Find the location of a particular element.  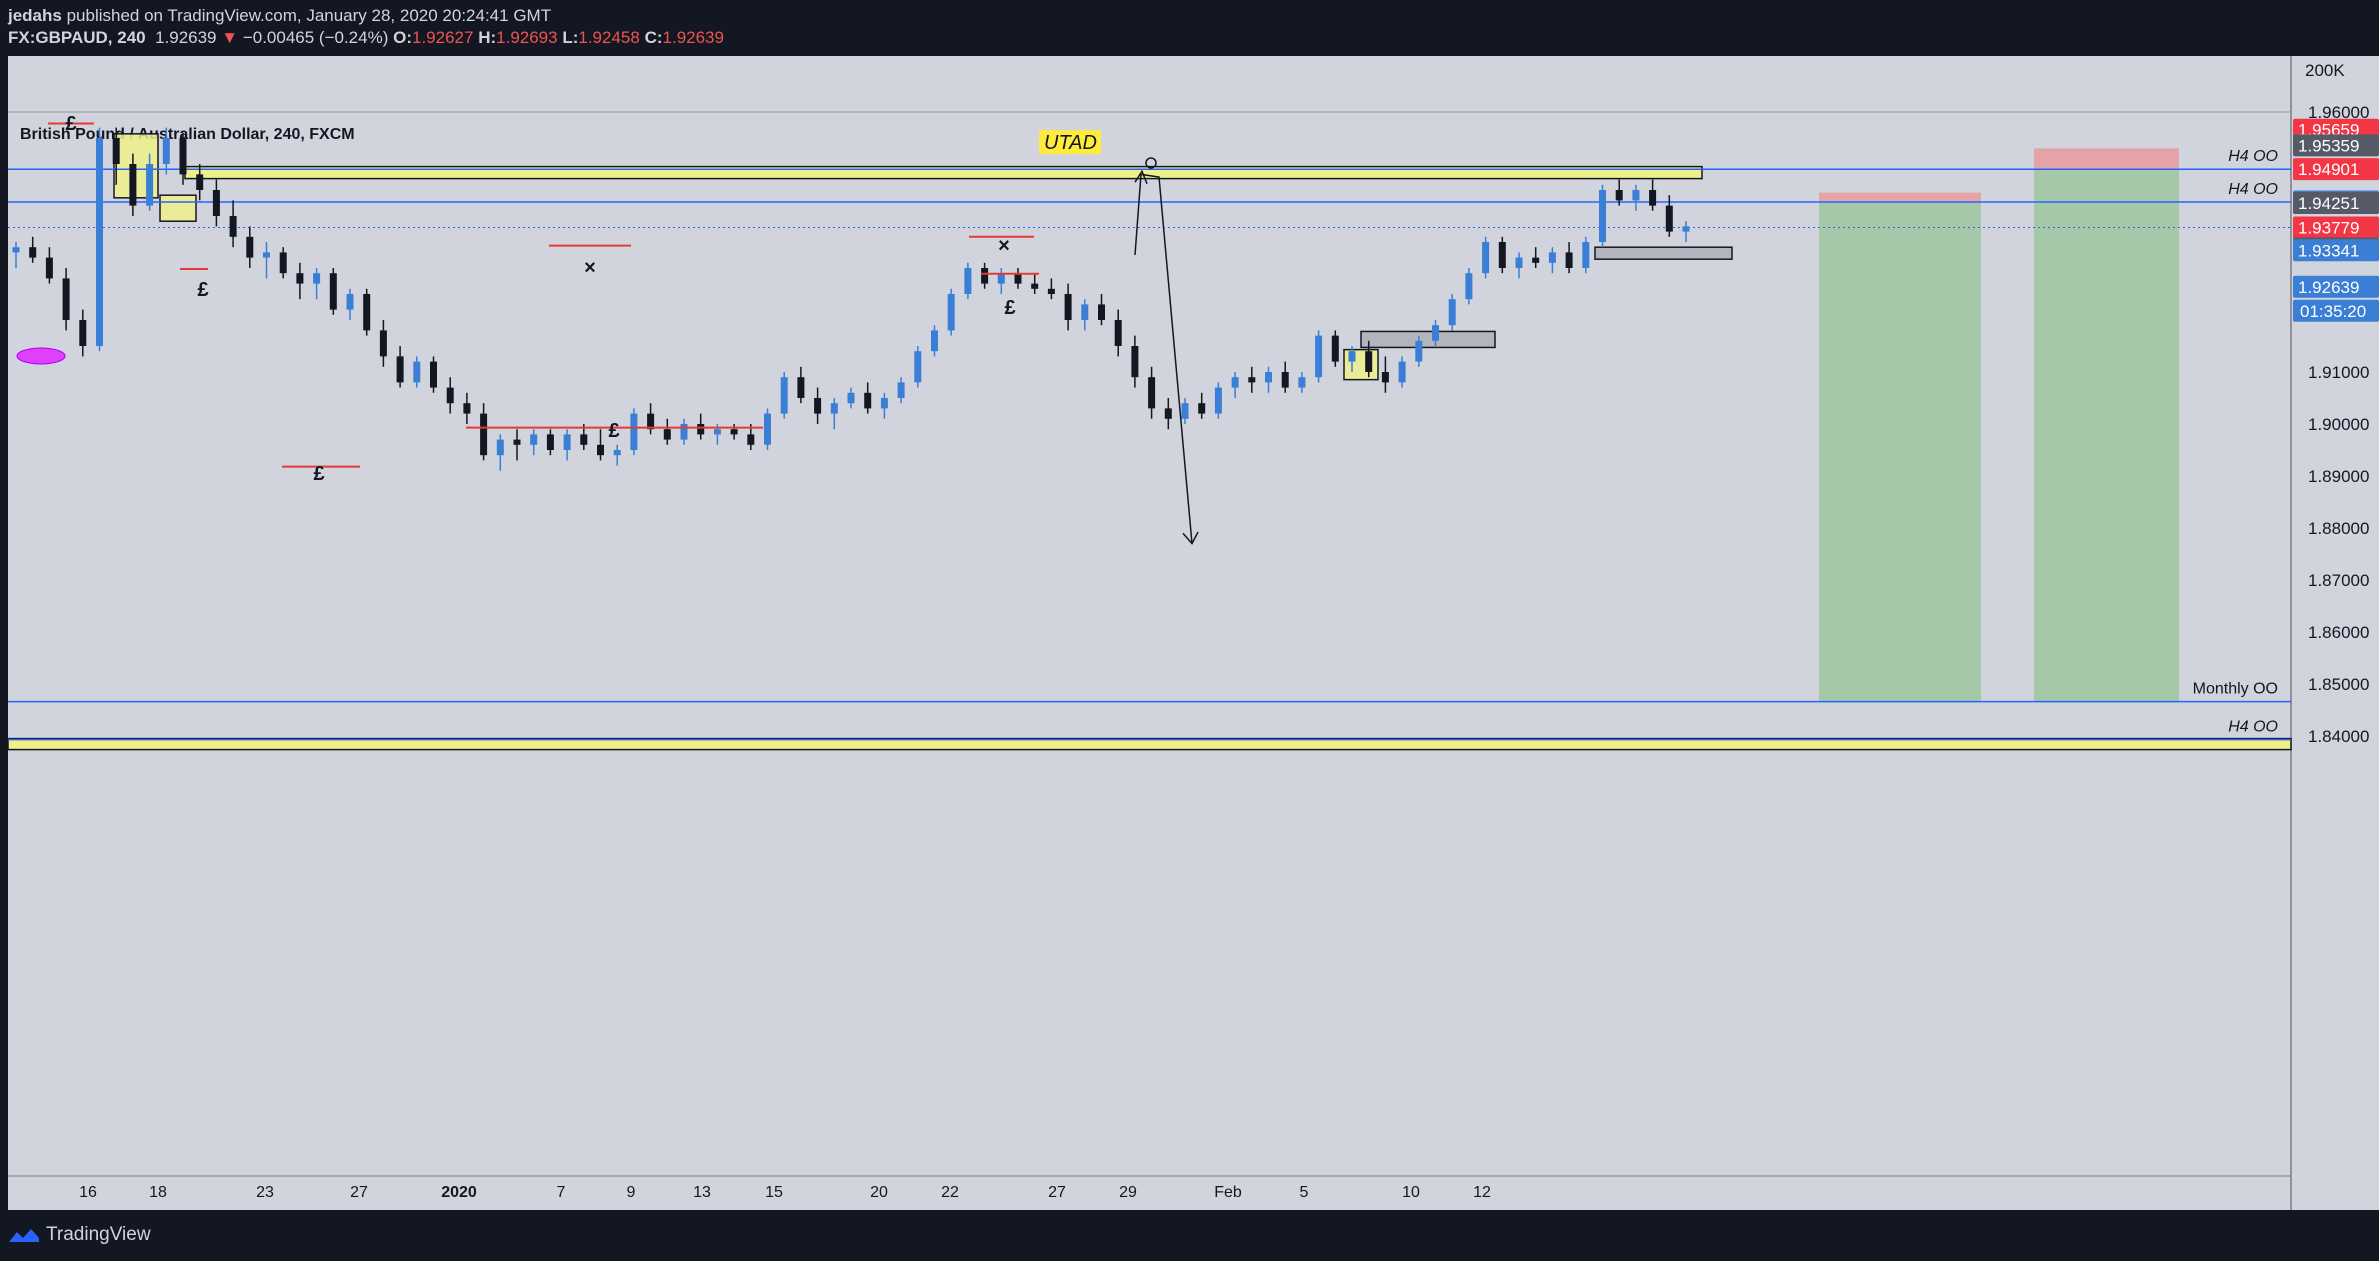

y-tick-label: 1.91000 is located at coordinates (2338, 372).